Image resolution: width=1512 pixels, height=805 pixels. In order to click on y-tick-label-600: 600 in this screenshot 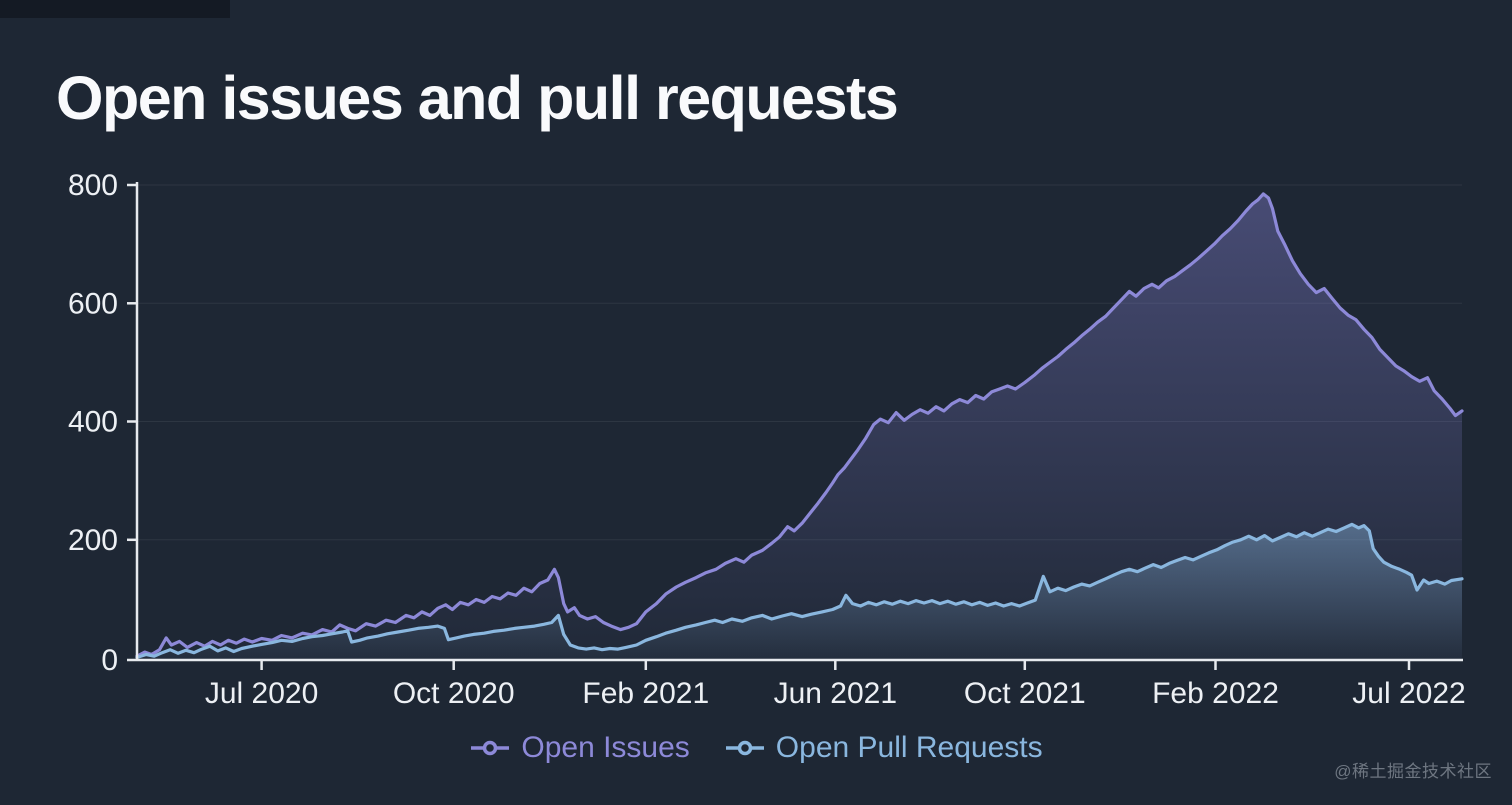, I will do `click(93, 303)`.